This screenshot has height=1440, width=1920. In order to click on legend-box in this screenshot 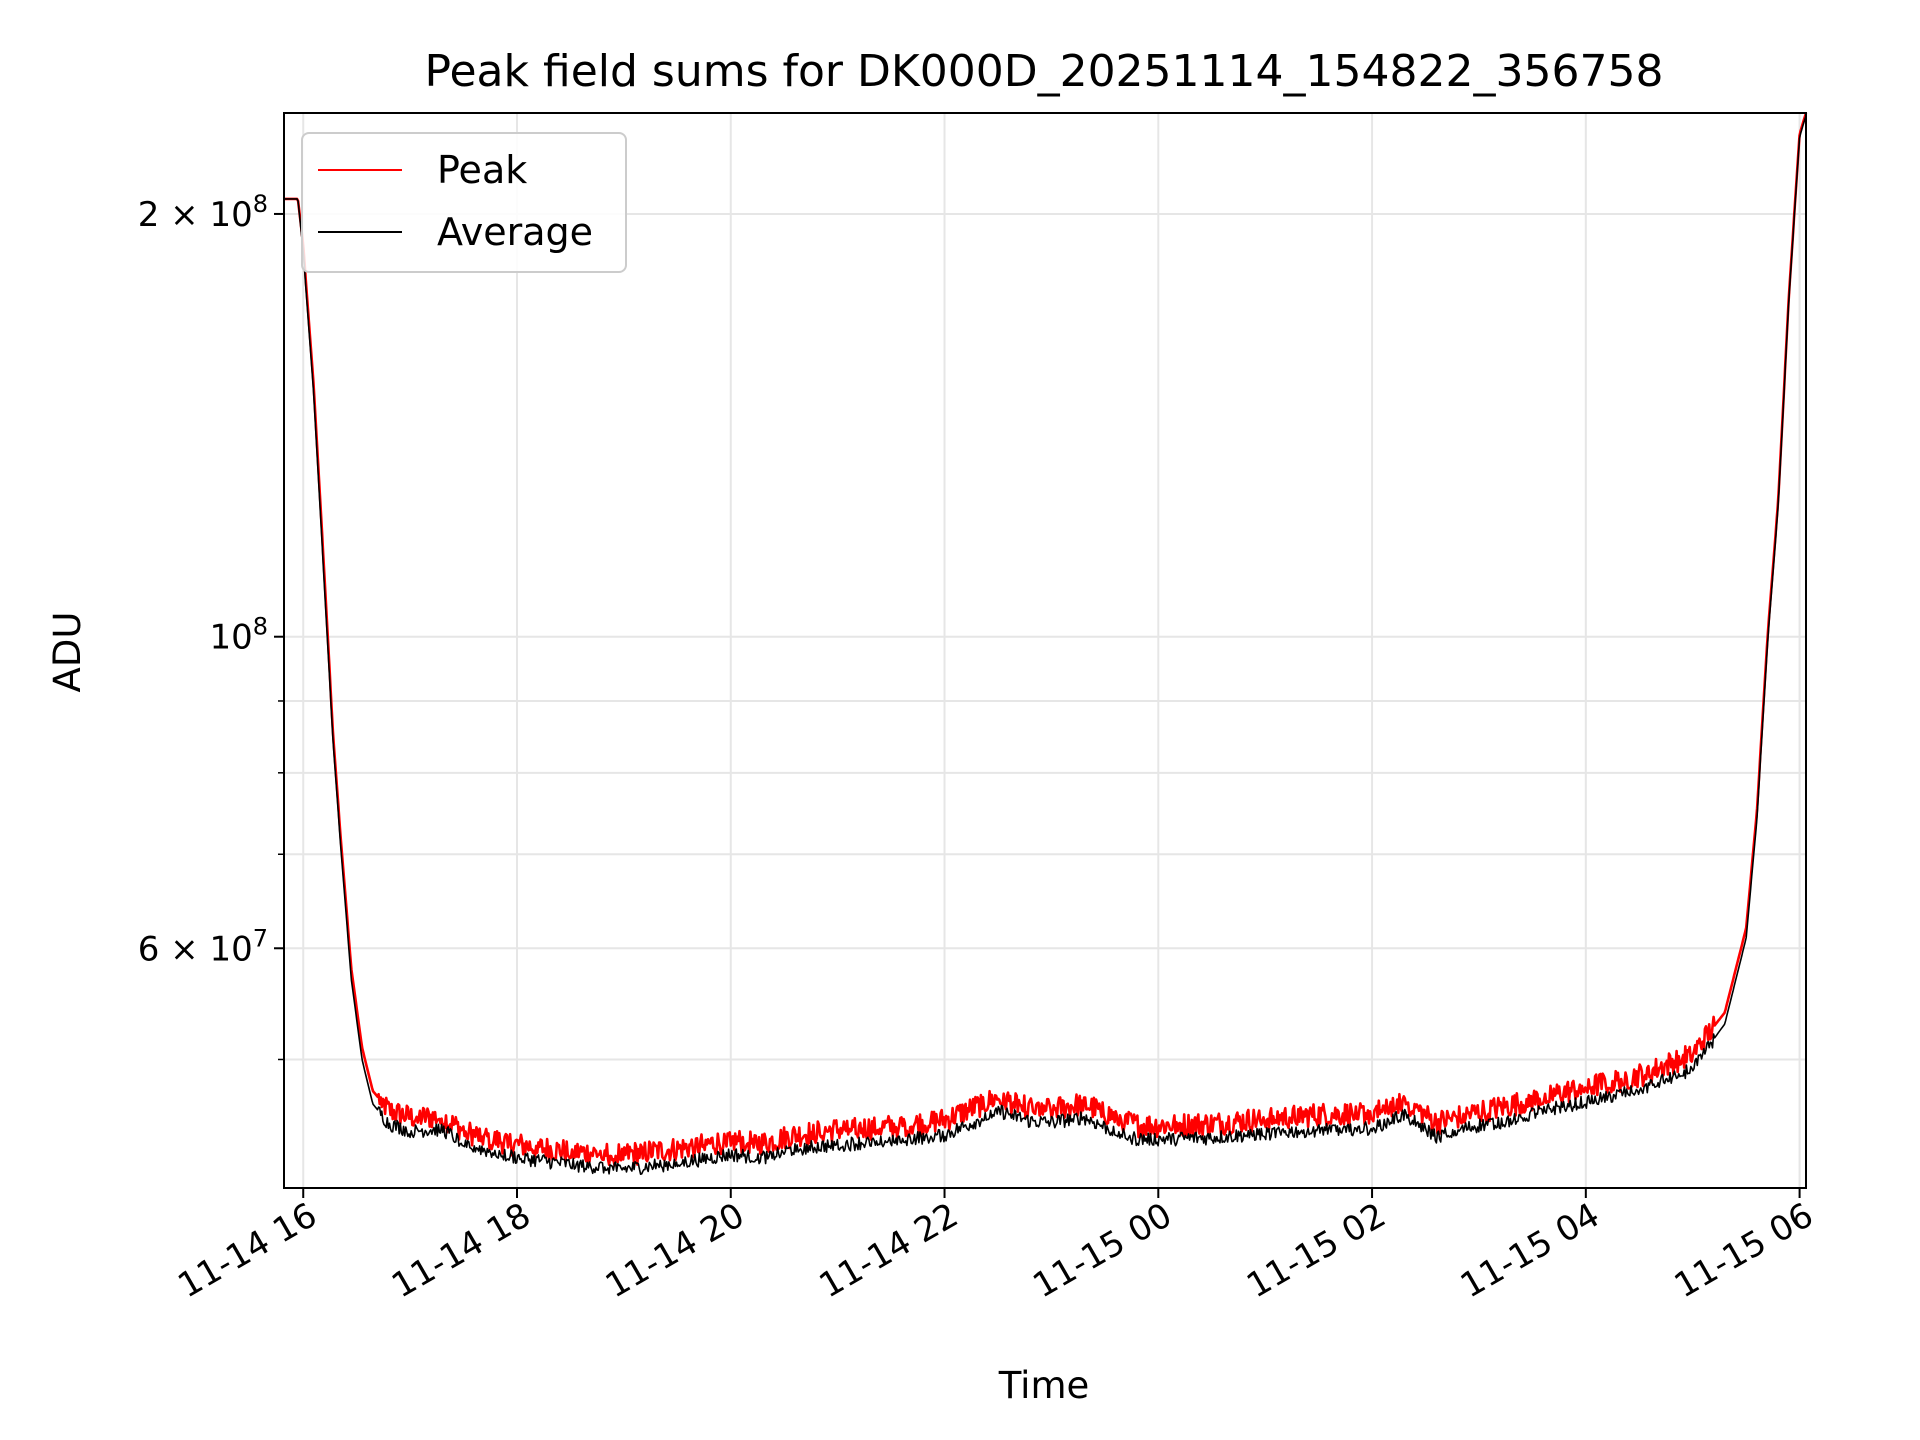, I will do `click(464, 202)`.